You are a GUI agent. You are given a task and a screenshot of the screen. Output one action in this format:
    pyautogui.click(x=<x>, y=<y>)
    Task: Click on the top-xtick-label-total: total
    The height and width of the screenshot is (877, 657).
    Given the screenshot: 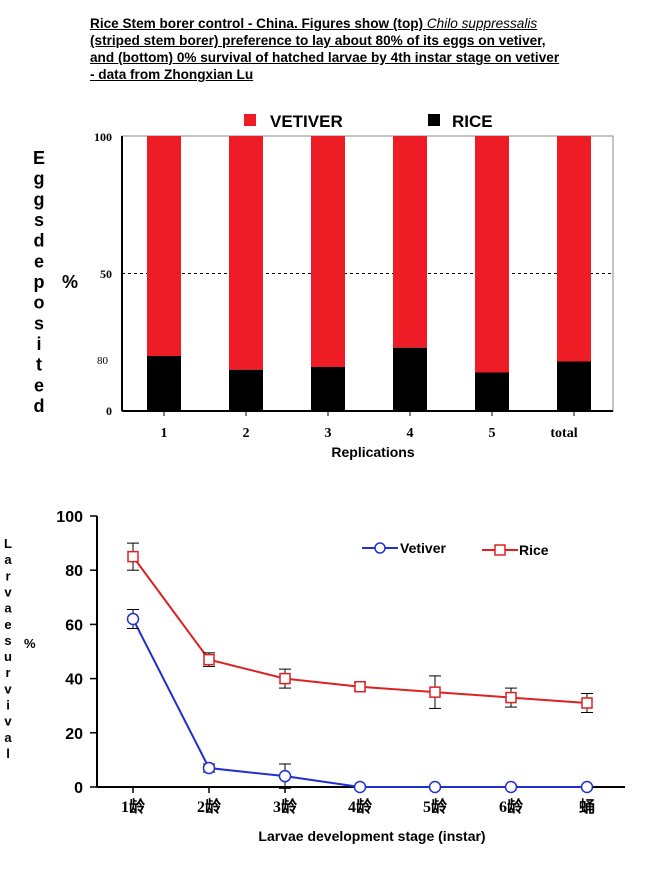 What is the action you would take?
    pyautogui.click(x=563, y=433)
    